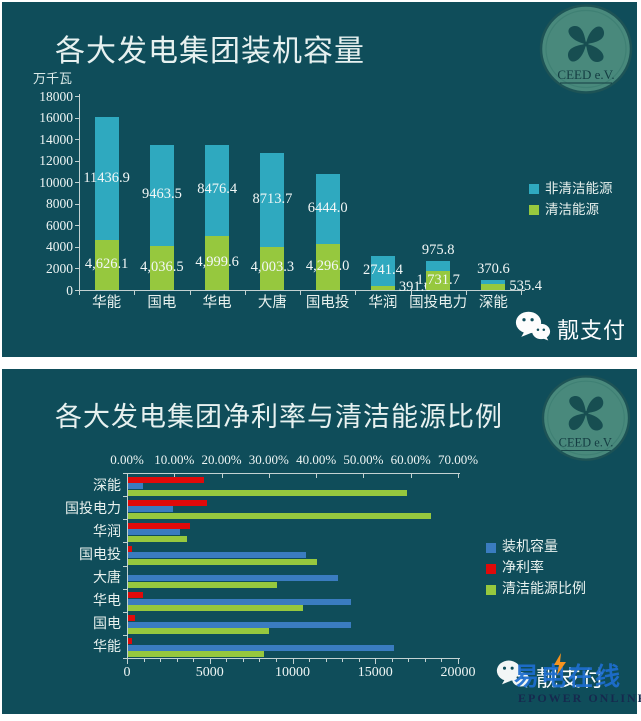  What do you see at coordinates (56, 118) in the screenshot?
I see `y-axis-tick-label: 16000` at bounding box center [56, 118].